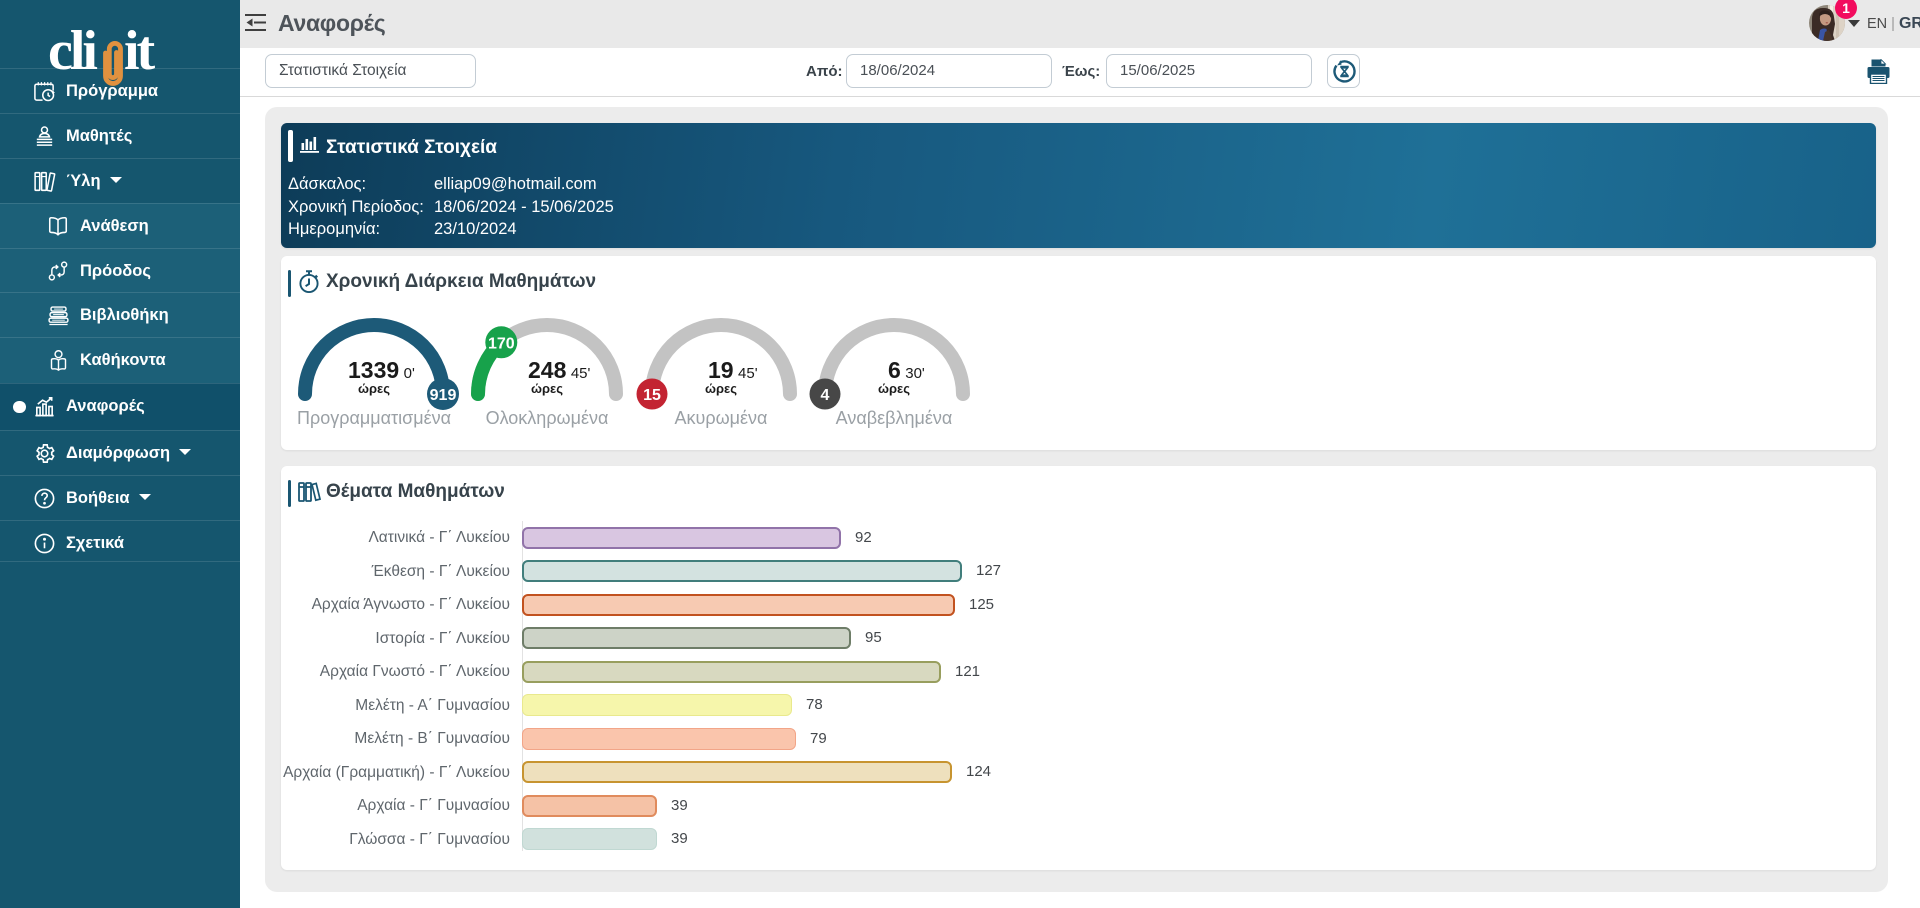 This screenshot has height=908, width=1920. What do you see at coordinates (443, 395) in the screenshot?
I see `svg-text: 919` at bounding box center [443, 395].